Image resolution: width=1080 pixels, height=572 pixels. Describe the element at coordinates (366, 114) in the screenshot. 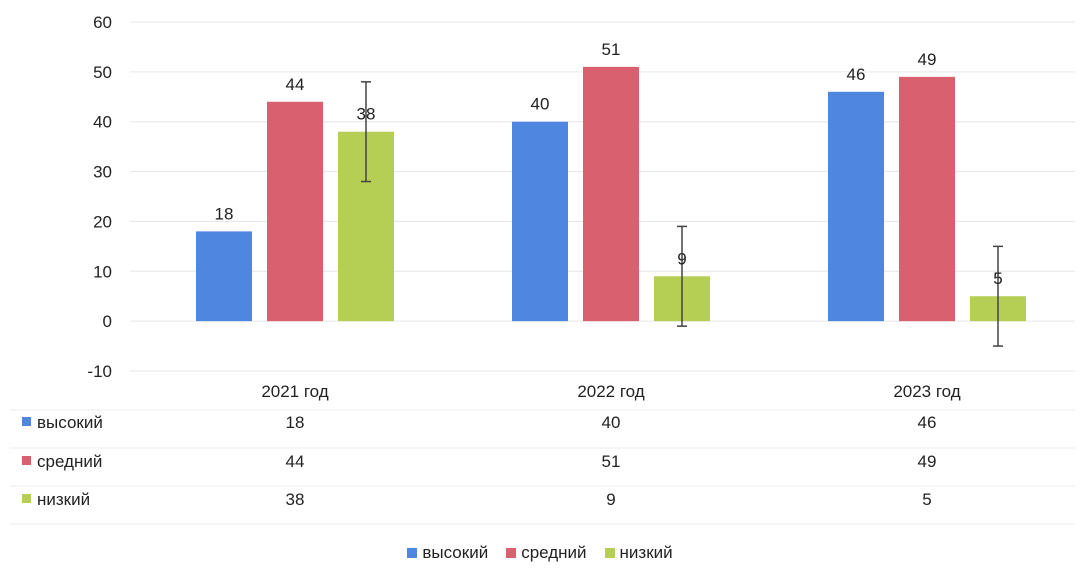

I see `data-label: 38` at that location.